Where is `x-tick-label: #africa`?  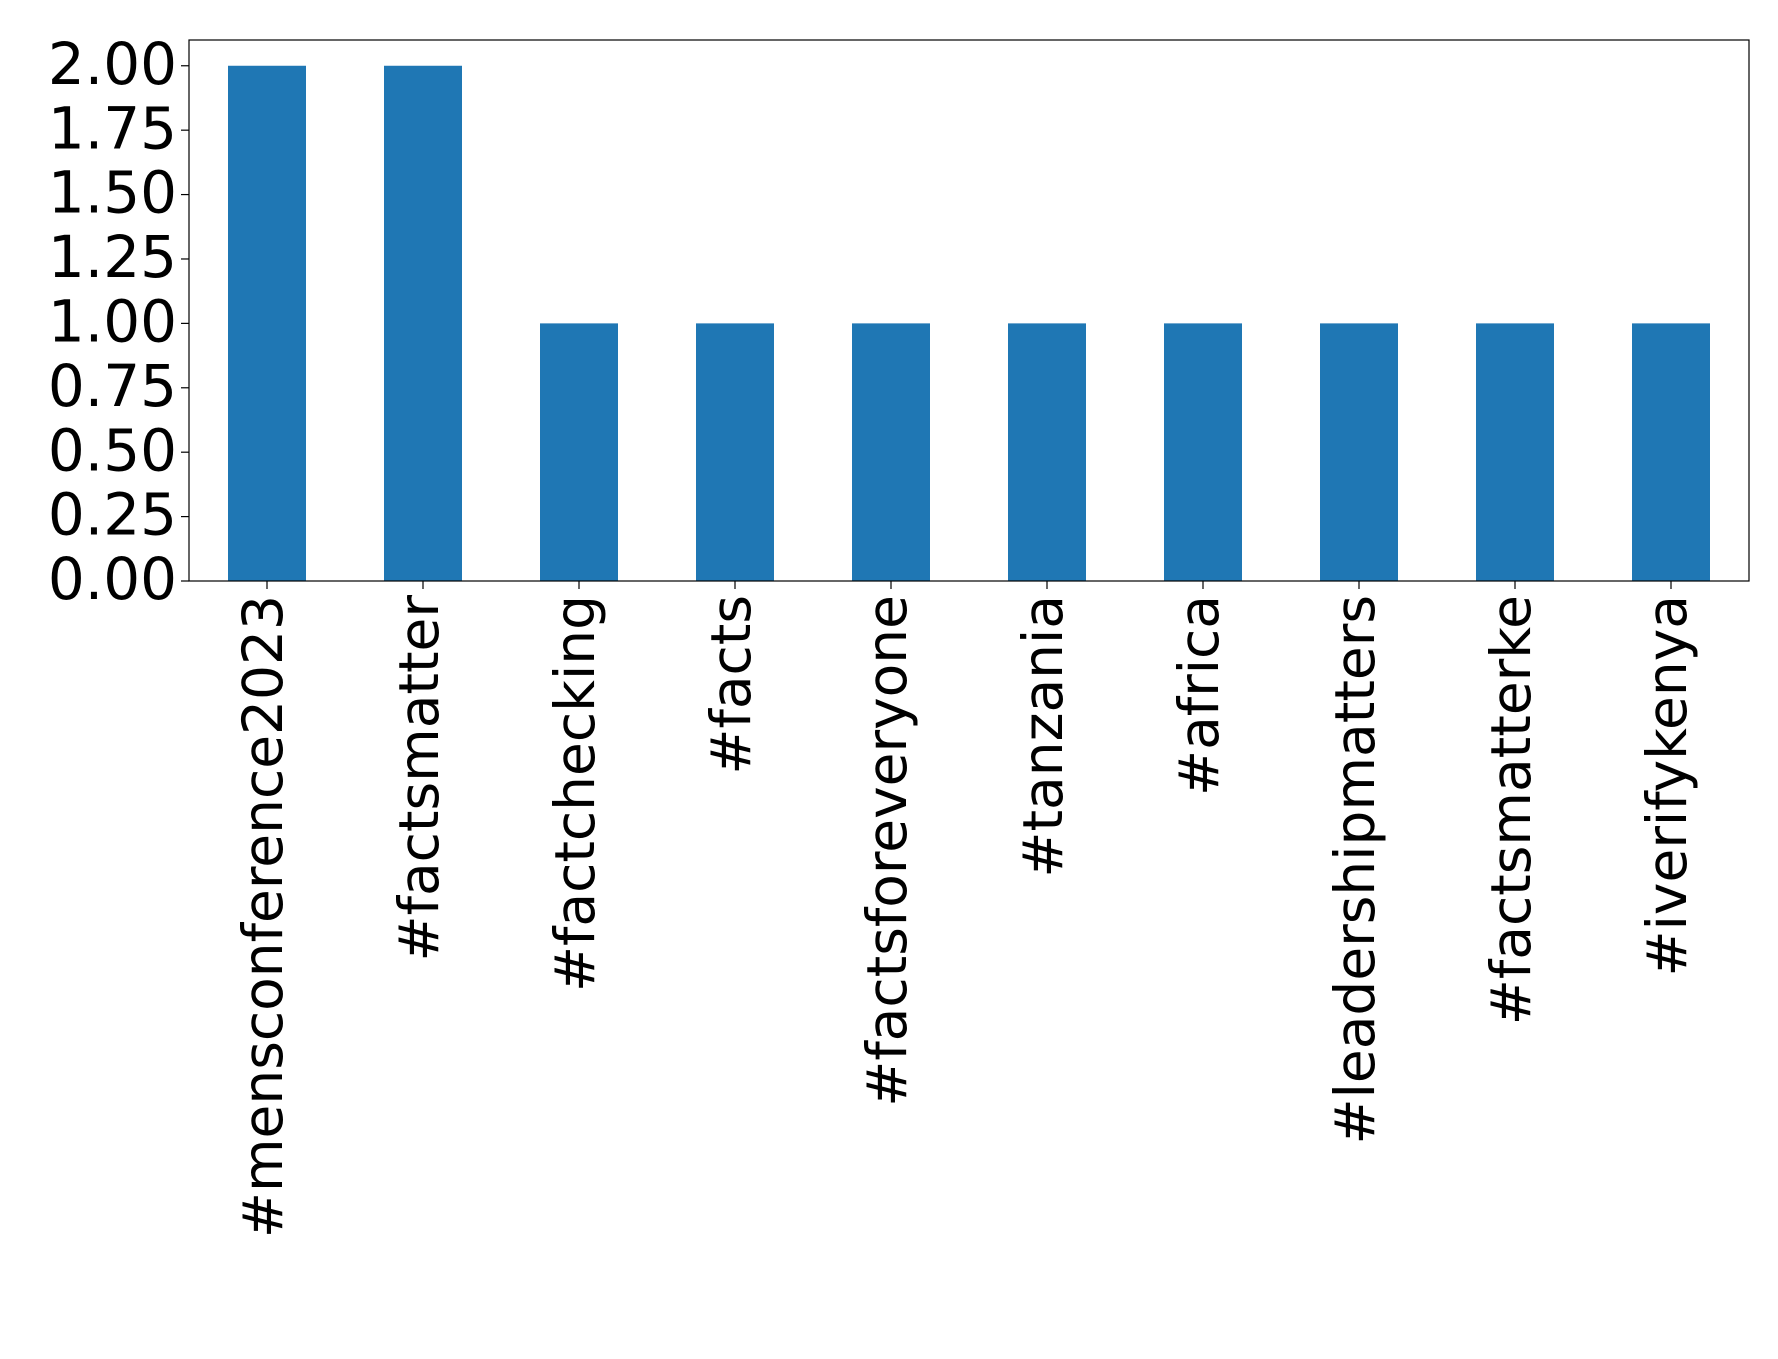 x-tick-label: #africa is located at coordinates (1199, 695).